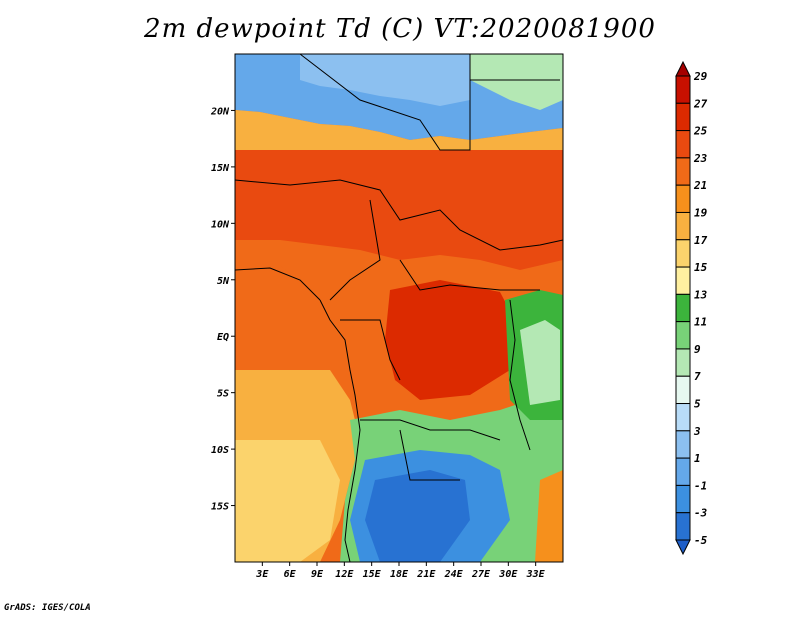  I want to click on colorbar-label: 11, so click(700, 322).